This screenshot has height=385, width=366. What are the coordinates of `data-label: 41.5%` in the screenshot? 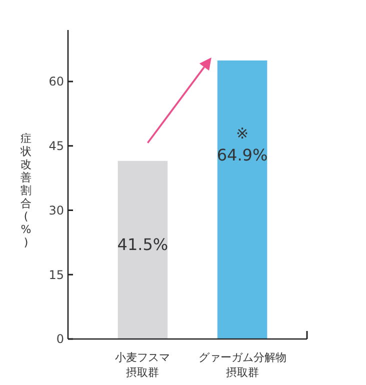 It's located at (142, 244).